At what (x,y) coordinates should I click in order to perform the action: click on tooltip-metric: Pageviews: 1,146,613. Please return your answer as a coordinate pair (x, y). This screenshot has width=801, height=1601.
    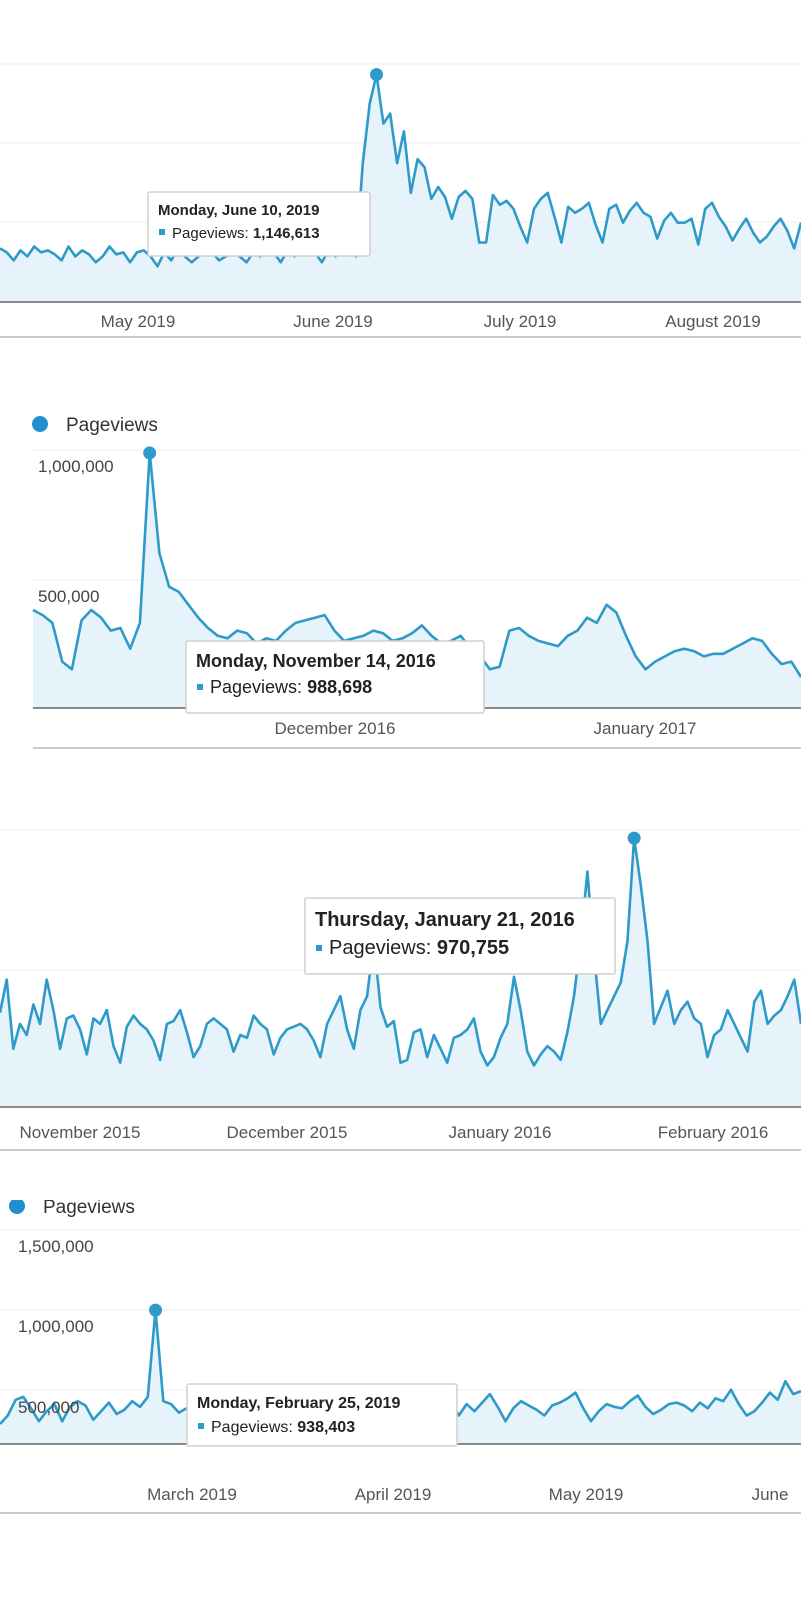
    Looking at the image, I should click on (246, 233).